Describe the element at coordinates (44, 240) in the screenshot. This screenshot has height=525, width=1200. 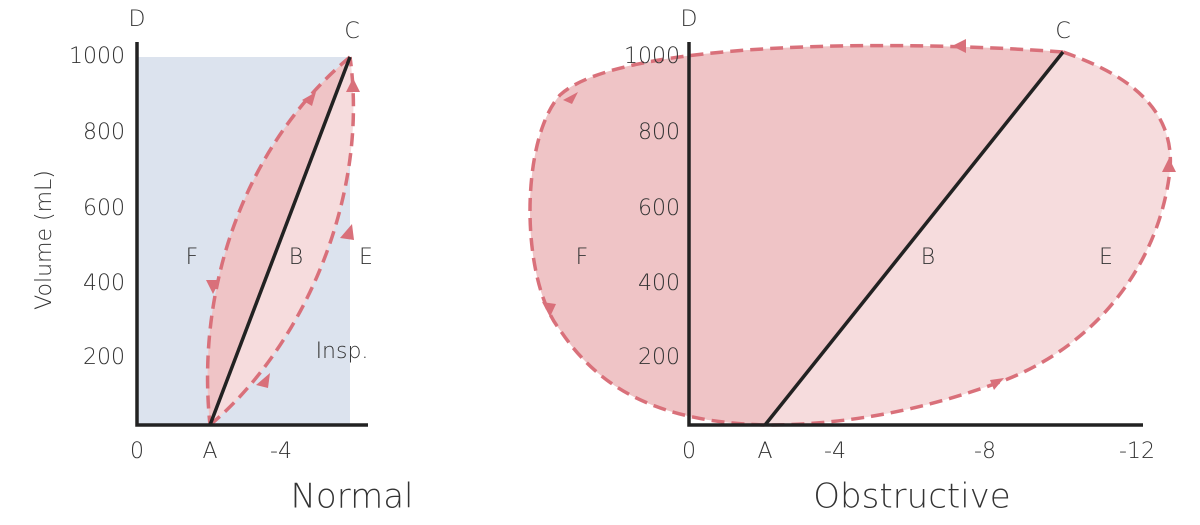
I see `y-axis-label: Volume (mL)` at that location.